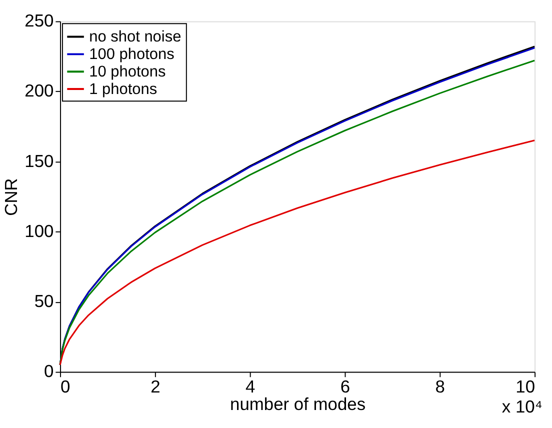 This screenshot has height=428, width=552. Describe the element at coordinates (522, 406) in the screenshot. I see `text: x 10⁴` at that location.